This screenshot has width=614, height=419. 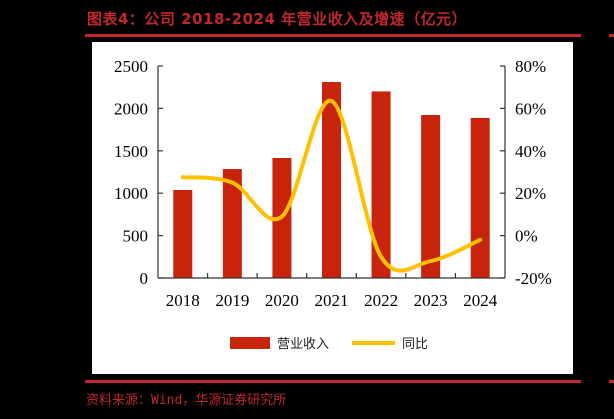 I want to click on title-divider, so click(x=333, y=35).